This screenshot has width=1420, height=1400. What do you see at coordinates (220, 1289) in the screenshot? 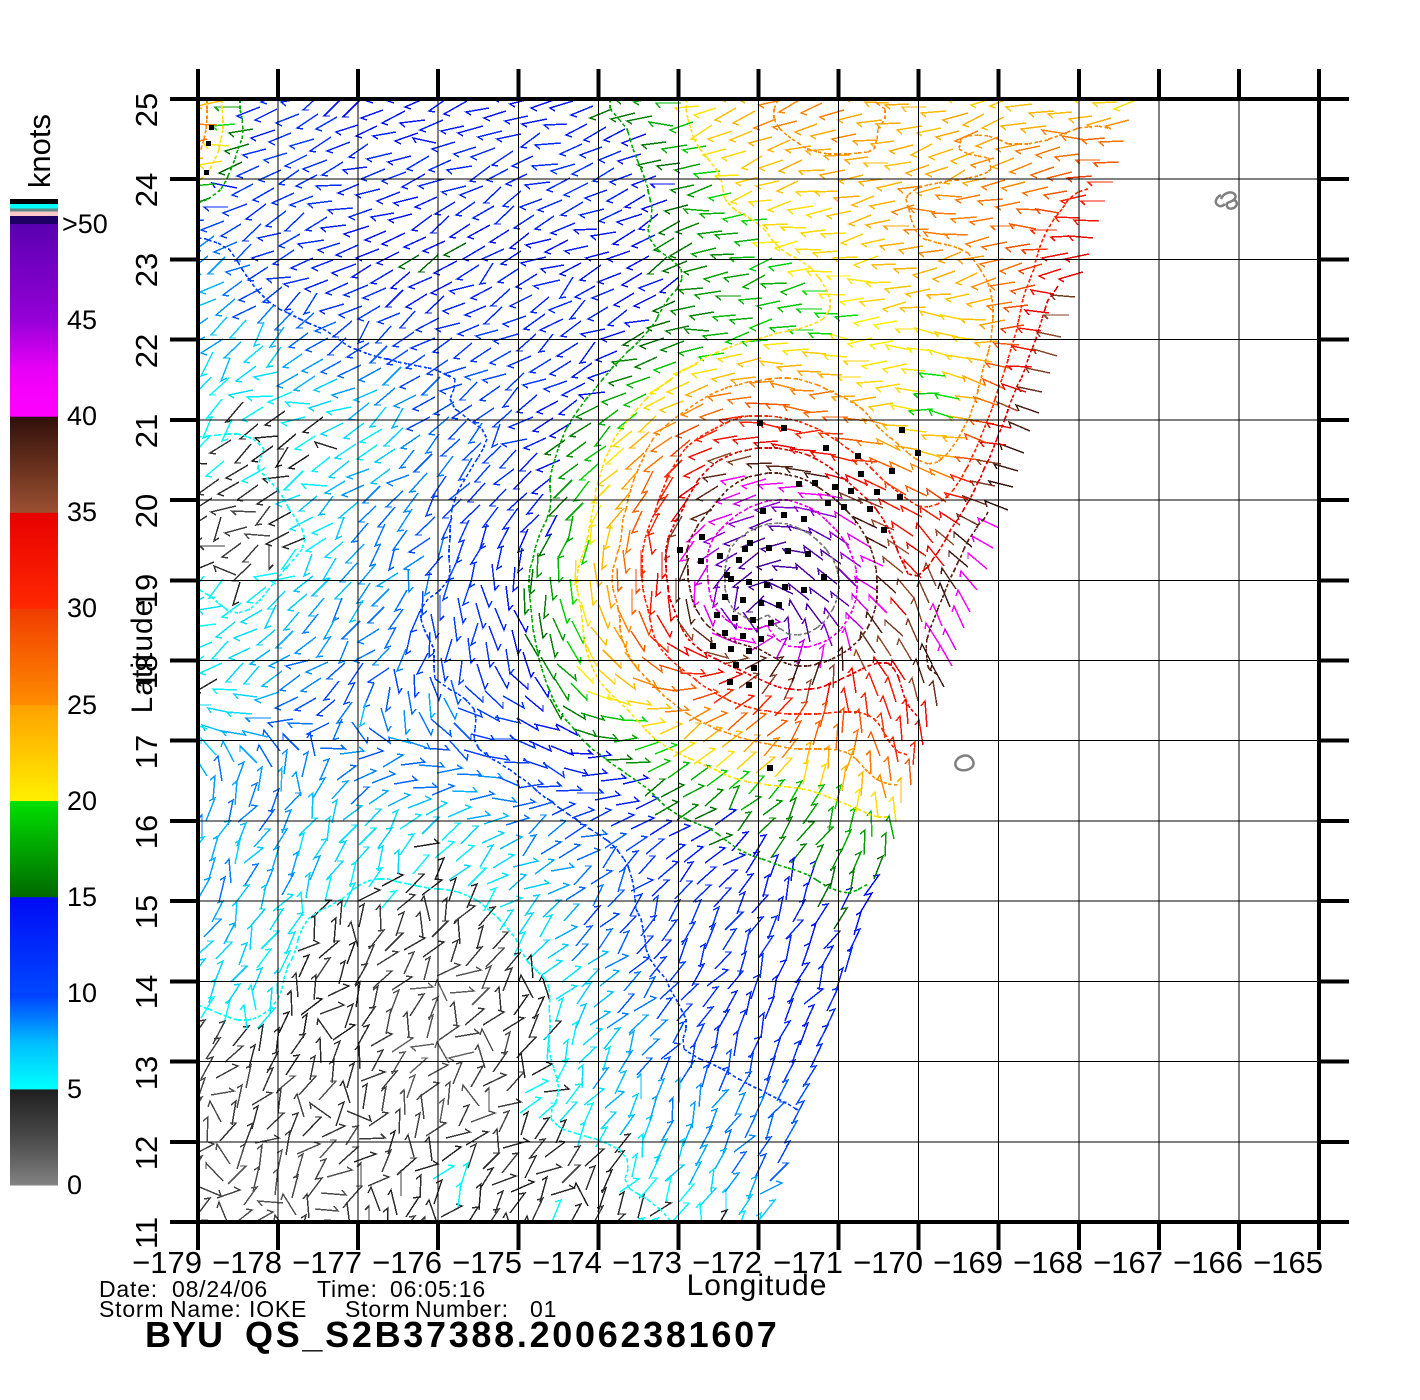
I see `svg-text: 08/24/06` at bounding box center [220, 1289].